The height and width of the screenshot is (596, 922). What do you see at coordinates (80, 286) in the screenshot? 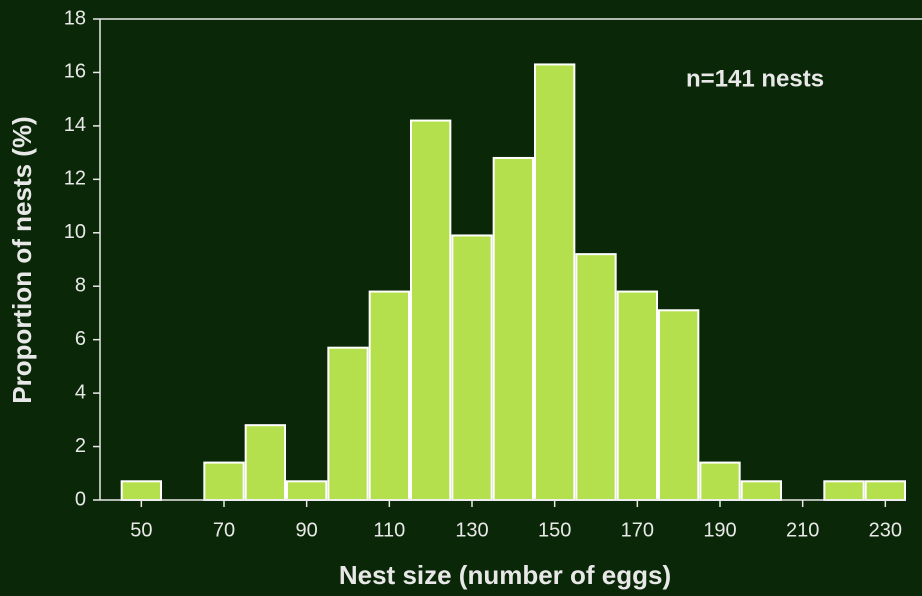
I see `y-tick-label: 8` at bounding box center [80, 286].